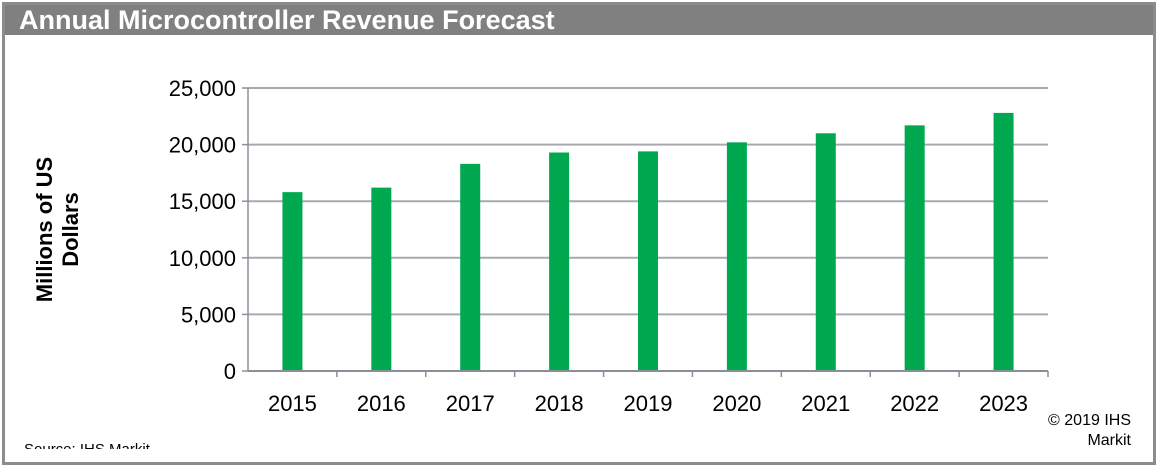 This screenshot has width=1156, height=465. I want to click on bar-2019, so click(648, 261).